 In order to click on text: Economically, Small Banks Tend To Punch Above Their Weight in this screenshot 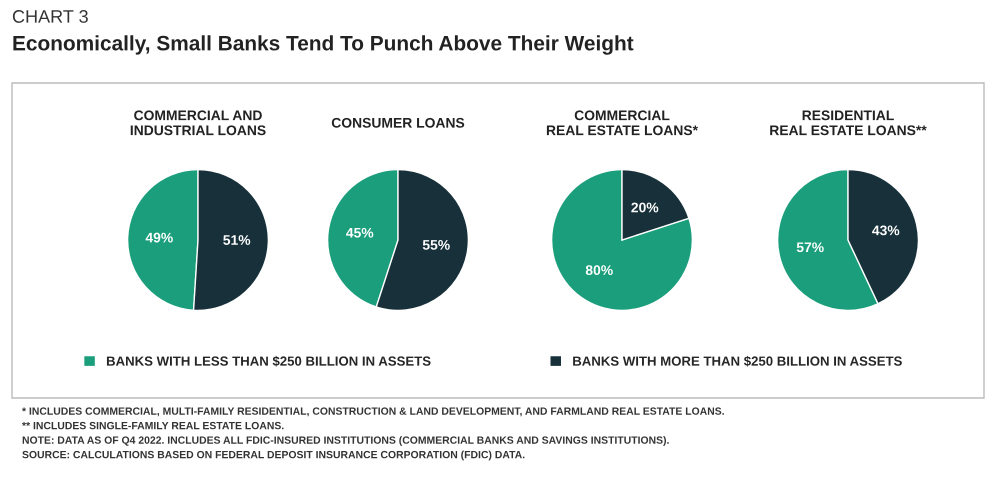, I will do `click(323, 45)`.